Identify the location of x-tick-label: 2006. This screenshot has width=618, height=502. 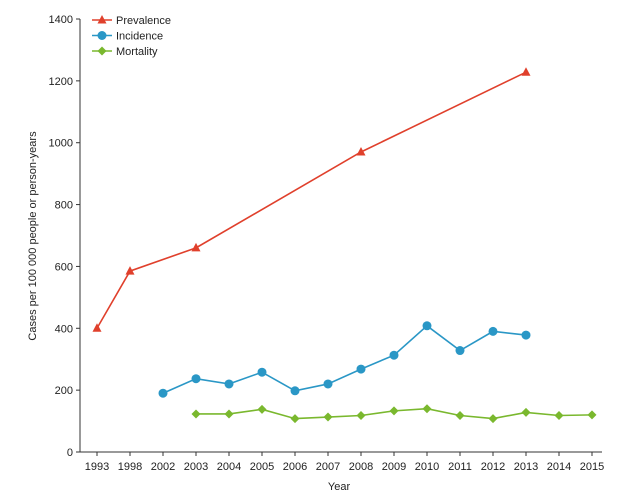
(295, 467).